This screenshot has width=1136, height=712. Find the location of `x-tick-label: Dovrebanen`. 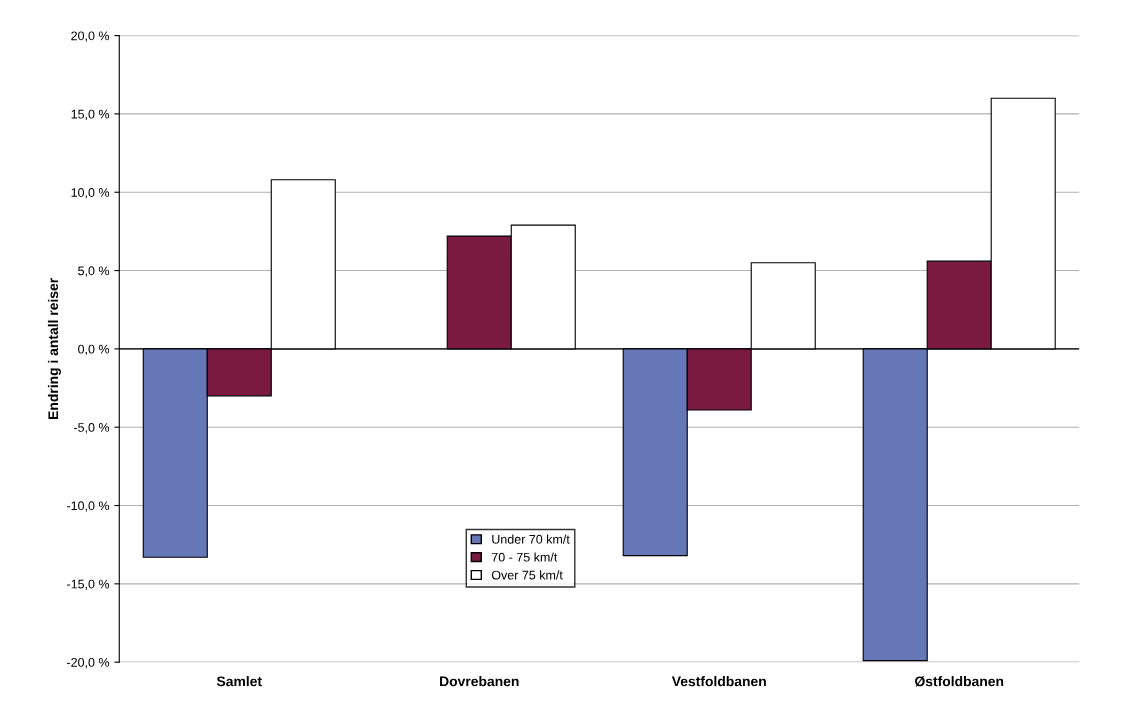

x-tick-label: Dovrebanen is located at coordinates (479, 681).